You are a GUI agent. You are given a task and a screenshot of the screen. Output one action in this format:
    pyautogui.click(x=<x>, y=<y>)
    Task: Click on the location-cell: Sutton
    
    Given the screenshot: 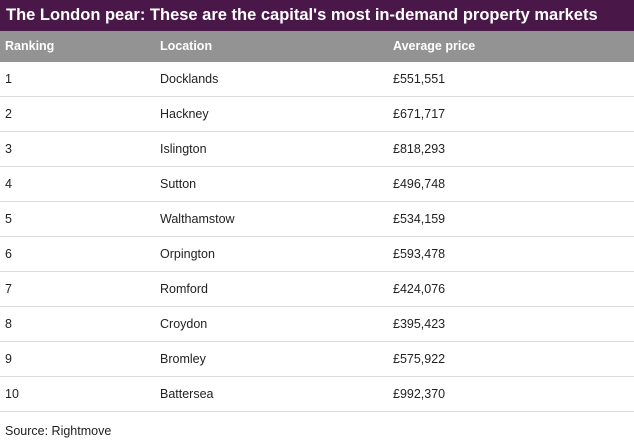 What is the action you would take?
    pyautogui.click(x=178, y=184)
    